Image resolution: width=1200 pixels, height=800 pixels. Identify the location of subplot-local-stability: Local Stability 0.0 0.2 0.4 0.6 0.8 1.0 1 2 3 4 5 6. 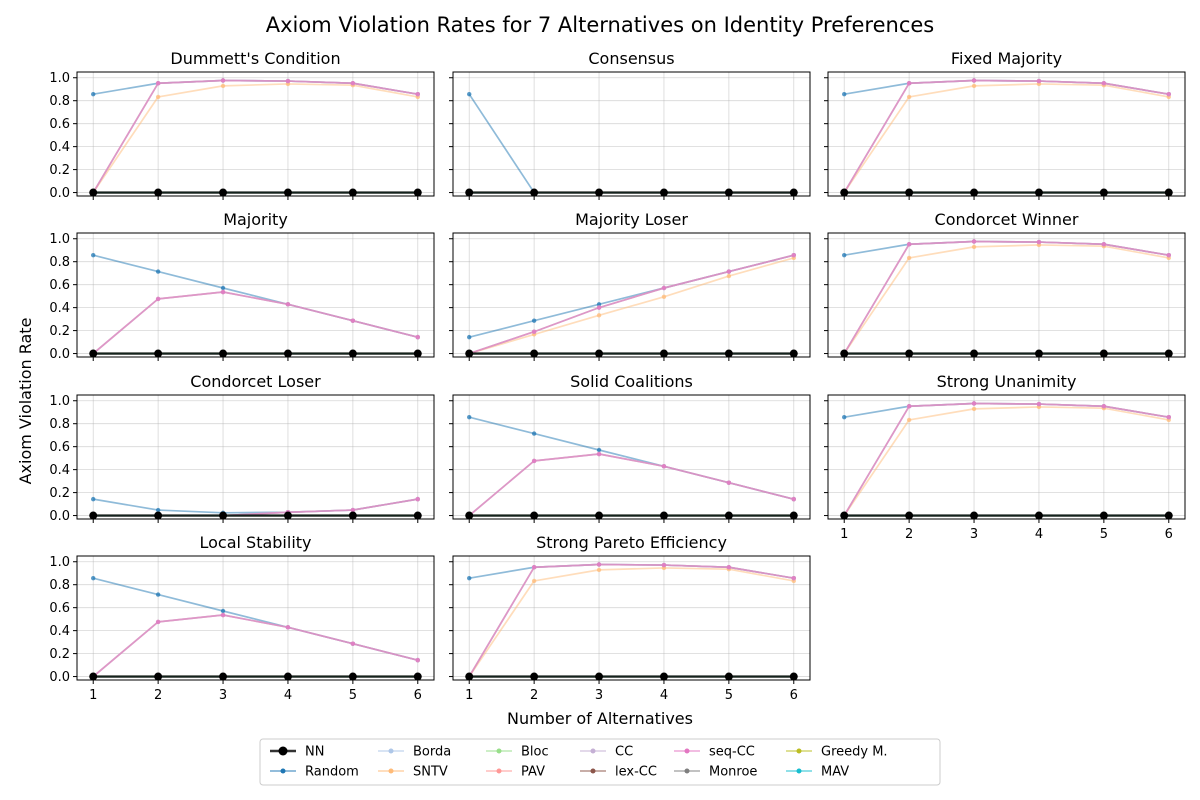
(242, 618).